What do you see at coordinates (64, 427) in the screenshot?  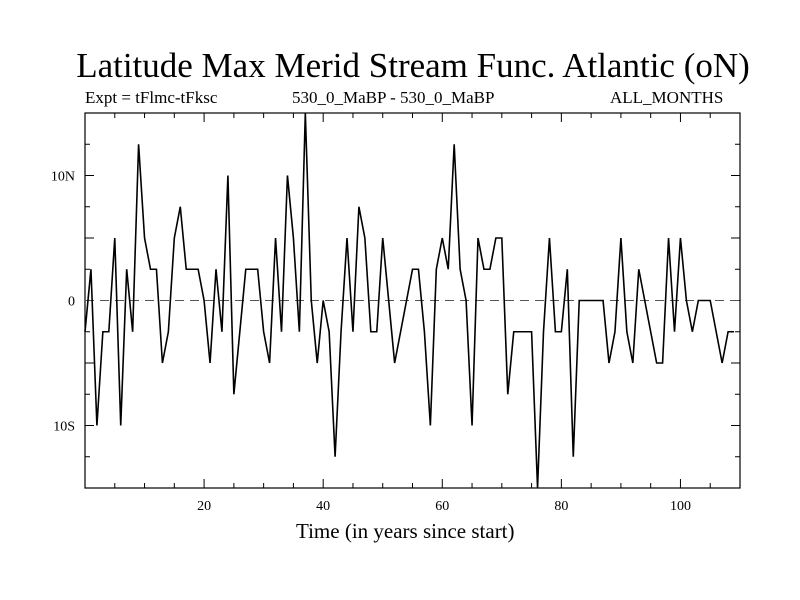 I see `y-tick-label: 10S` at bounding box center [64, 427].